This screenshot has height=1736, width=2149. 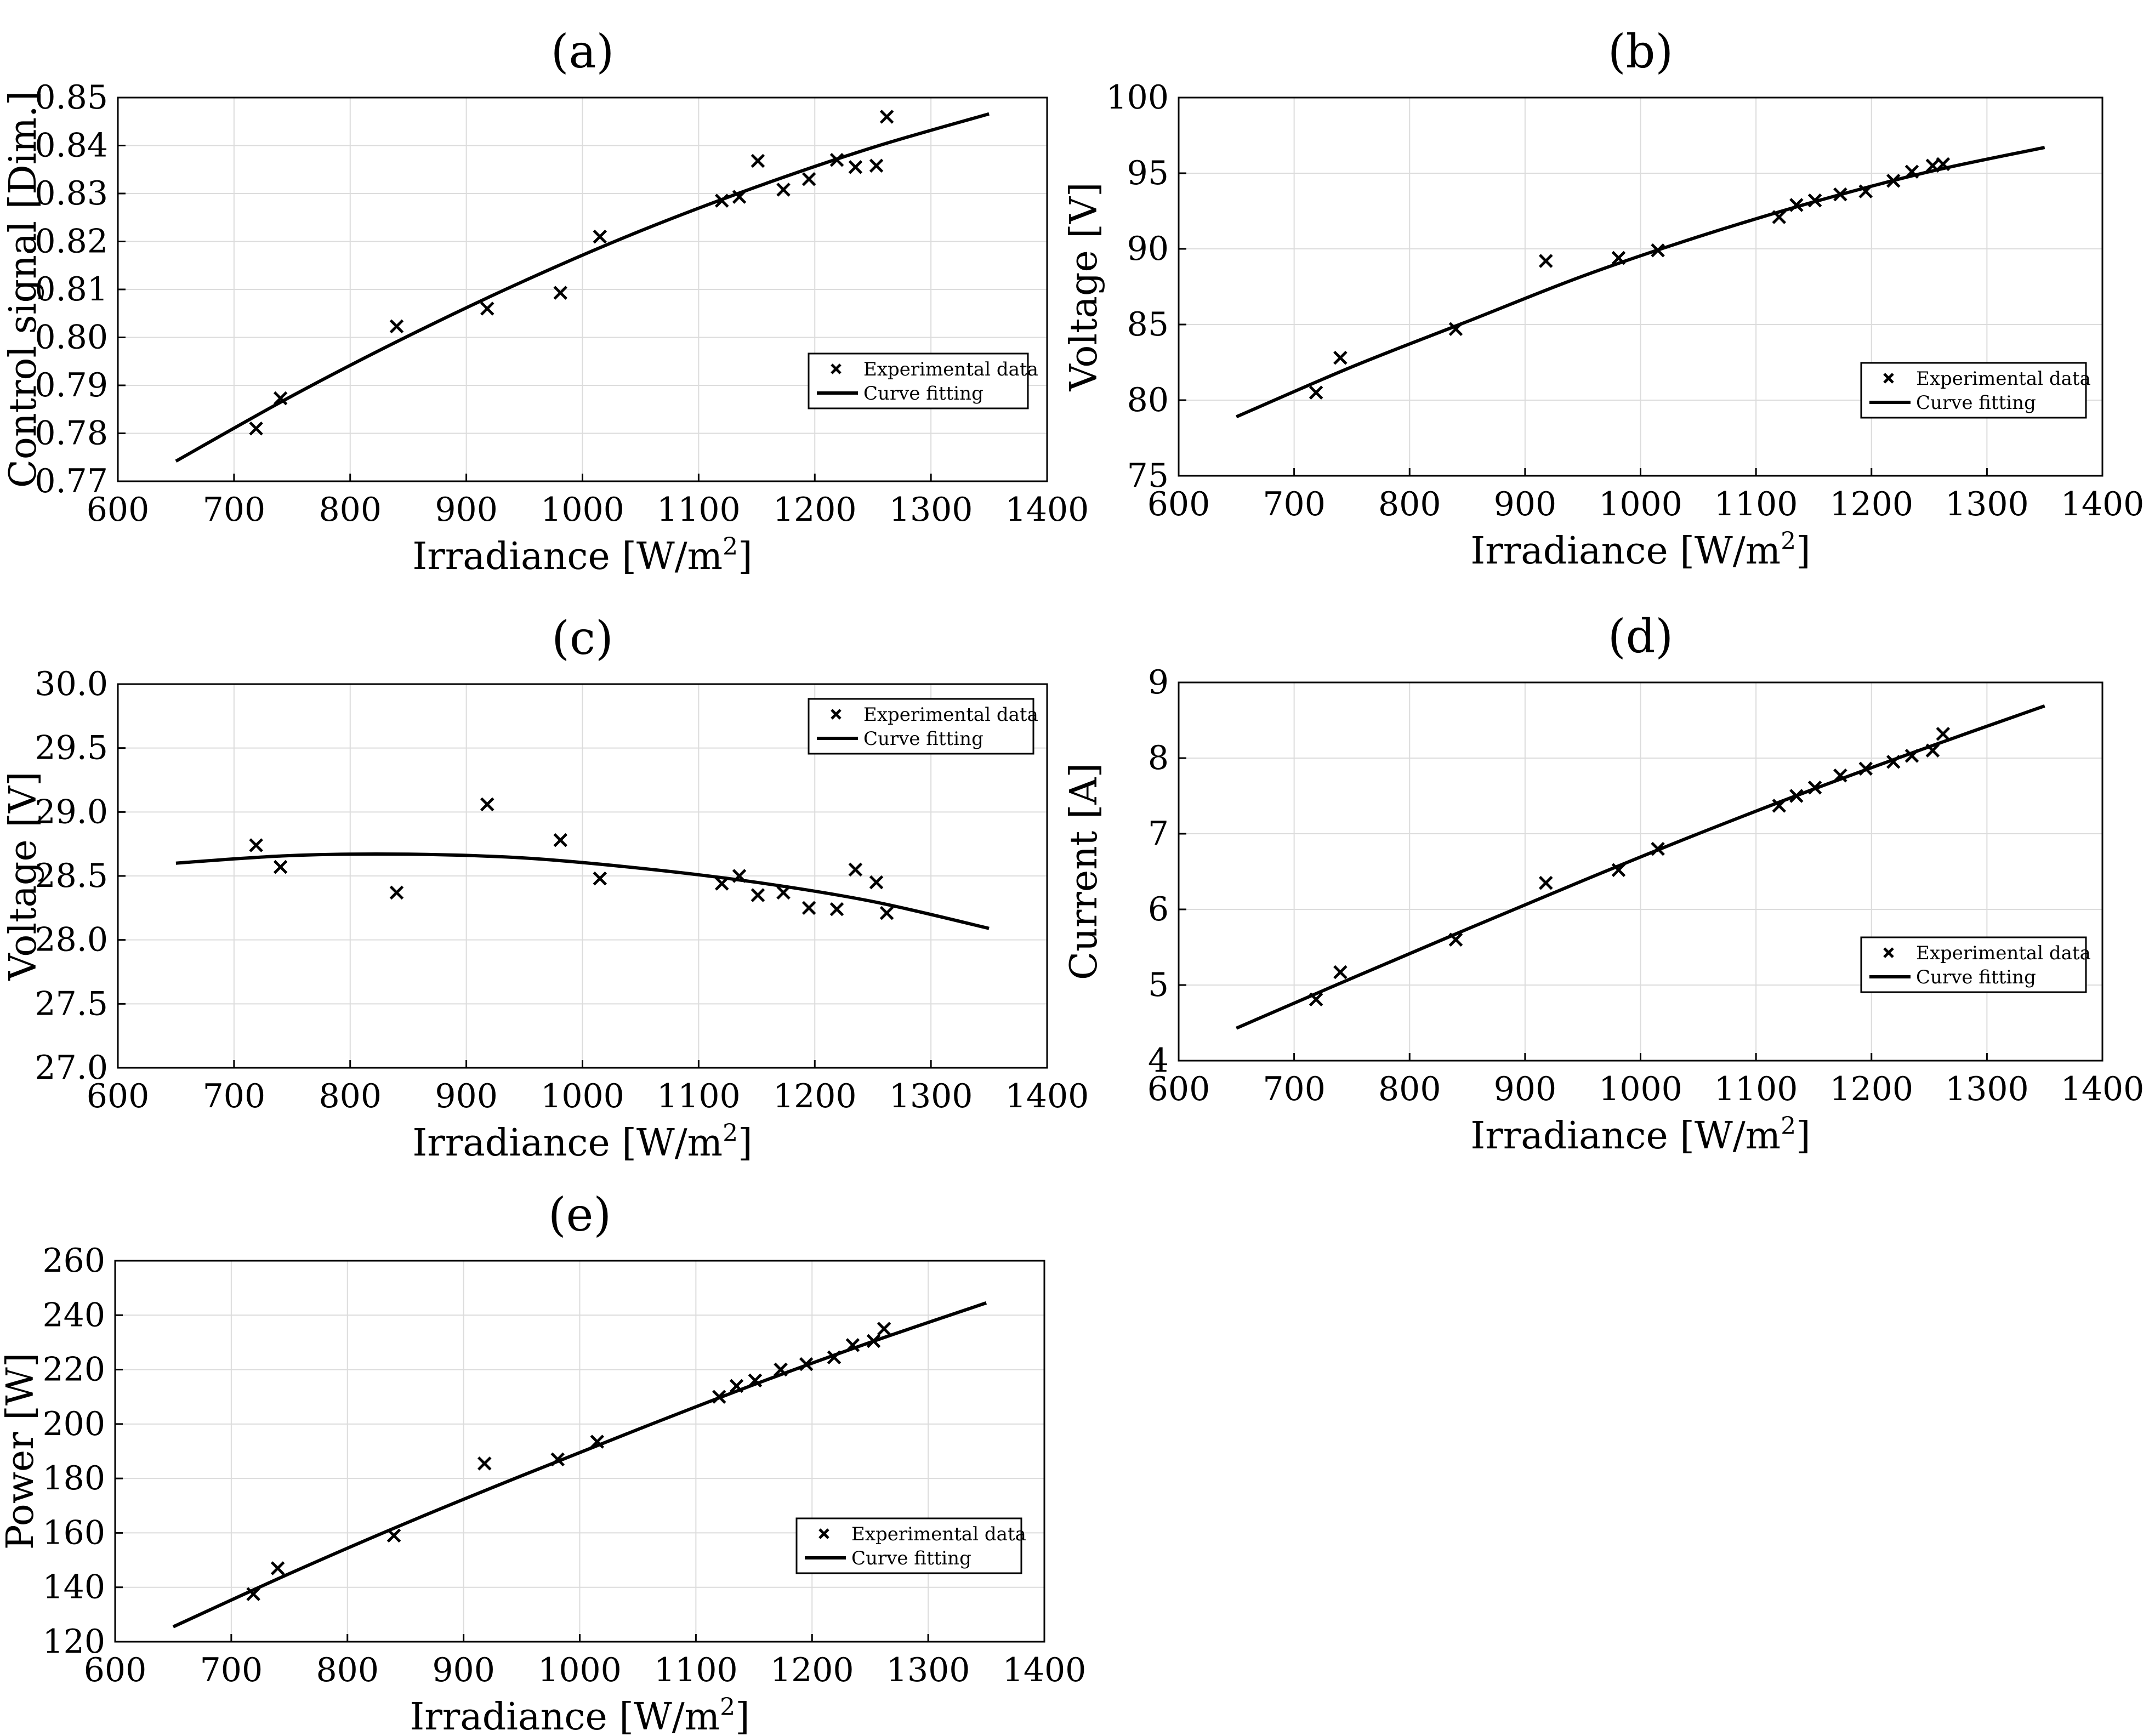 I want to click on y-tick-label: 28.0, so click(x=72, y=940).